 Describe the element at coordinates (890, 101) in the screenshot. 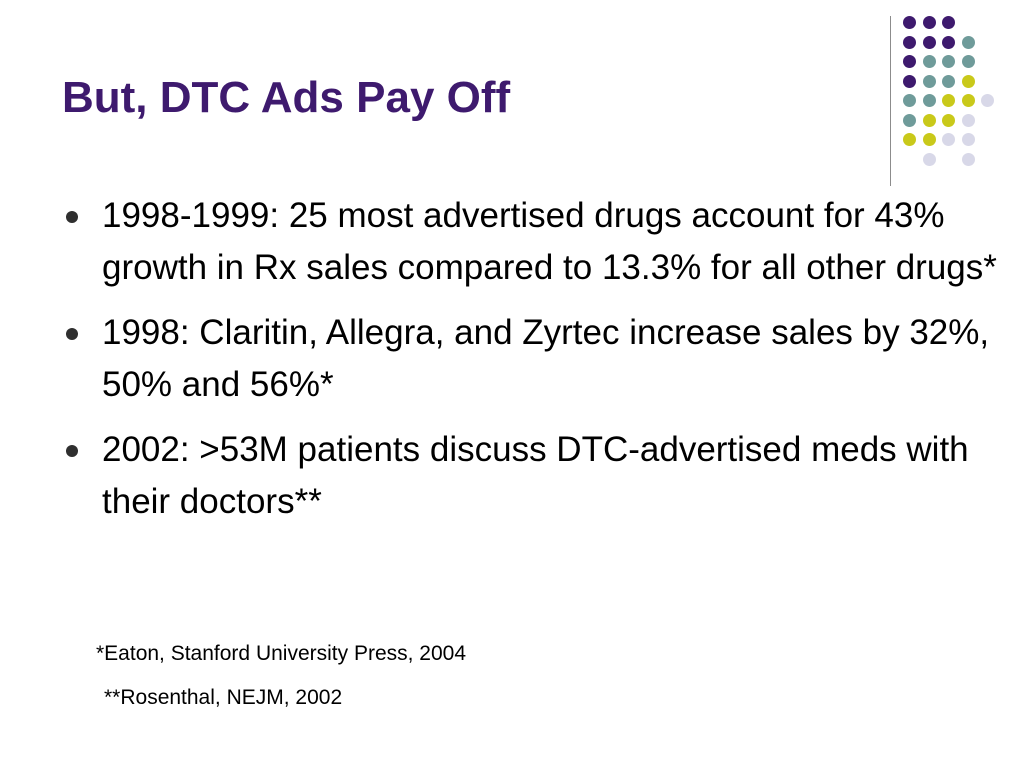

I see `title-divider` at that location.